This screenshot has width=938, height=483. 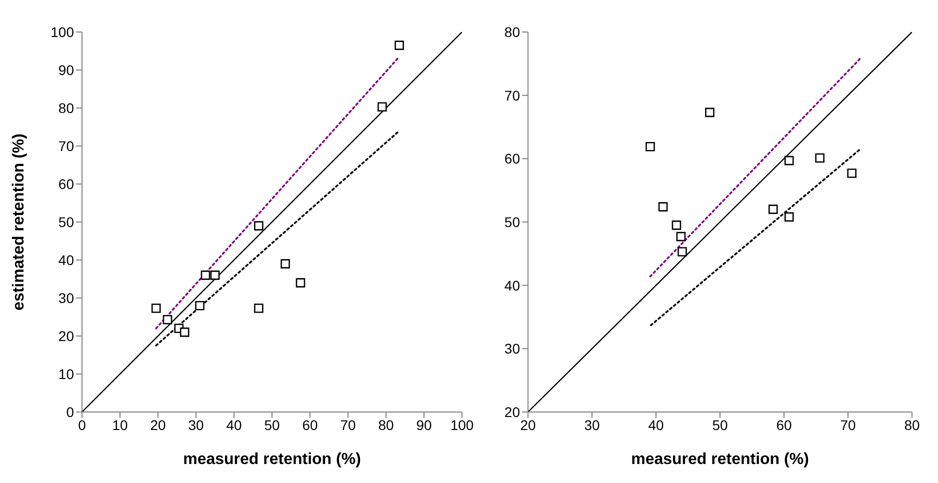 I want to click on x-tick-label: 0, so click(x=82, y=424).